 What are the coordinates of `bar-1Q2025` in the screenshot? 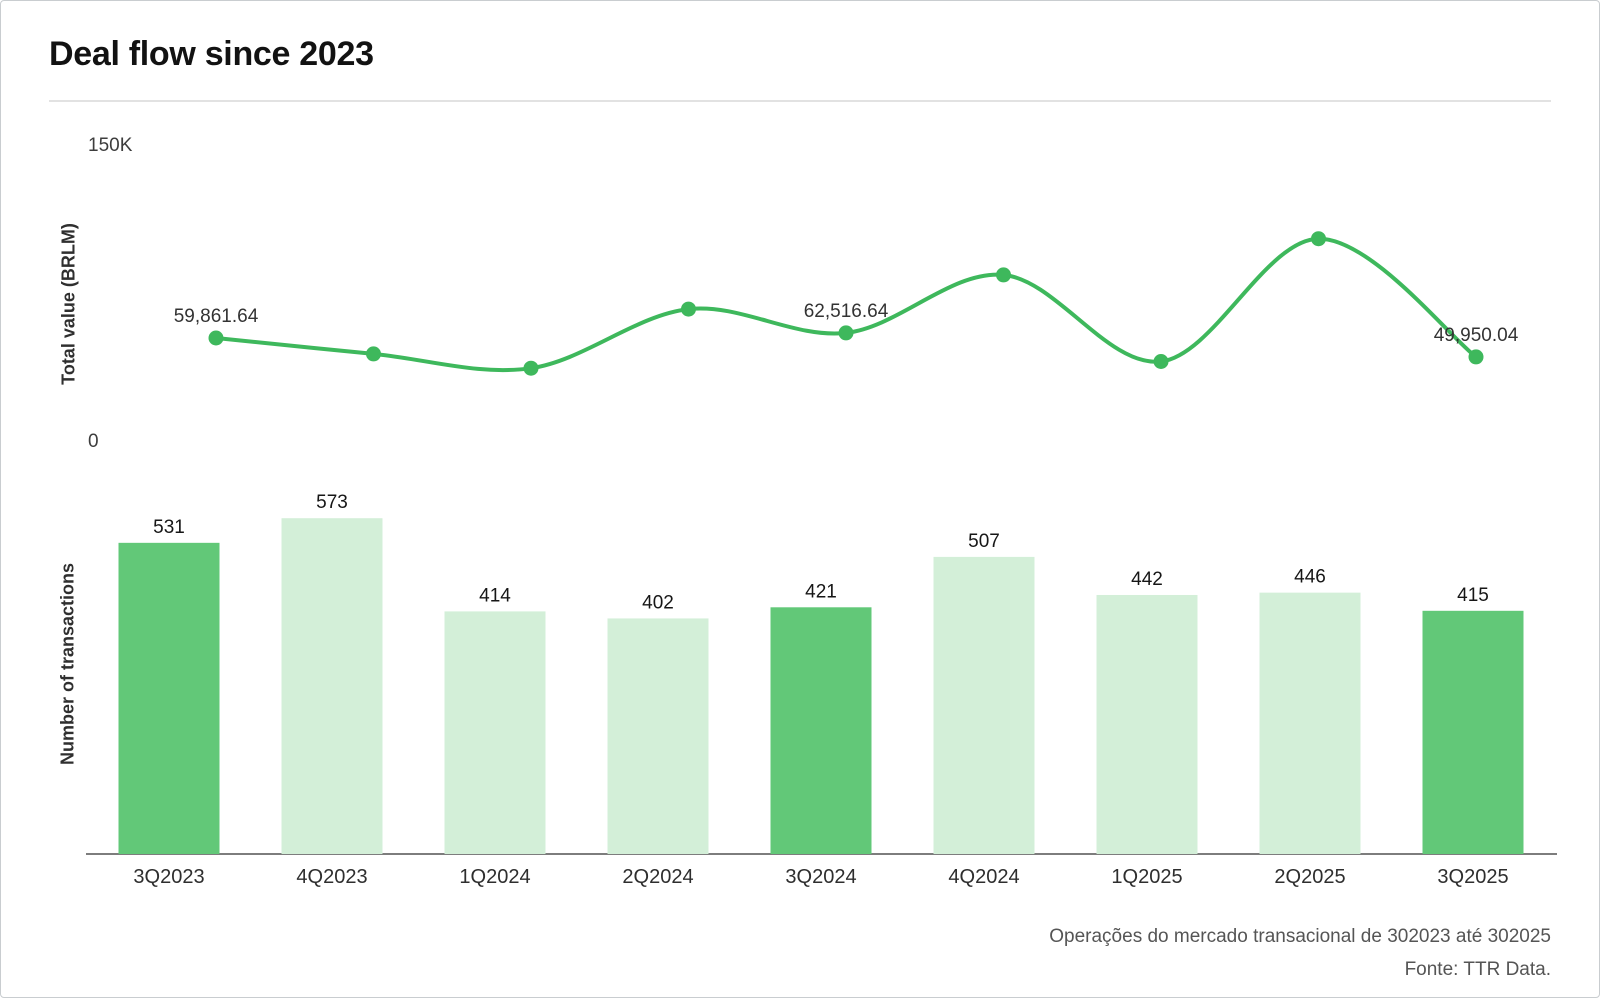 It's located at (1147, 724).